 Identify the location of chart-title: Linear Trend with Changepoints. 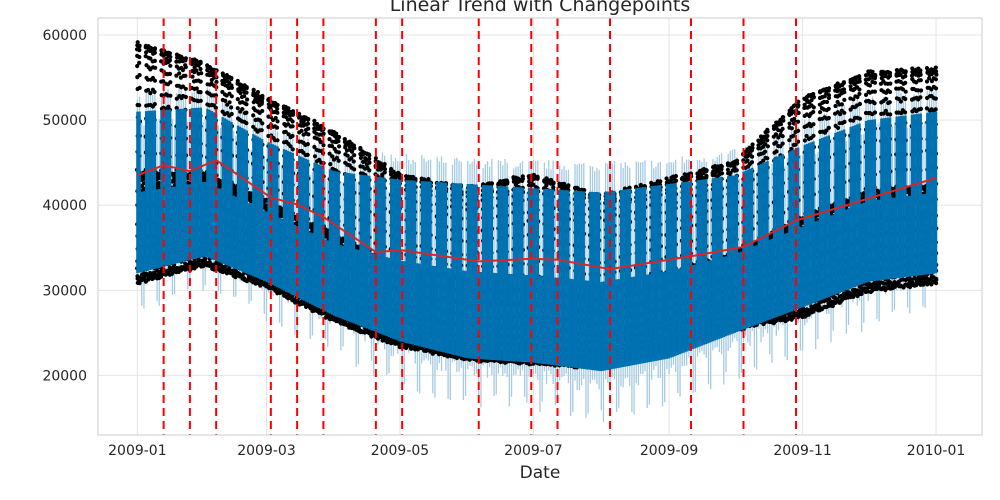
(540, 8).